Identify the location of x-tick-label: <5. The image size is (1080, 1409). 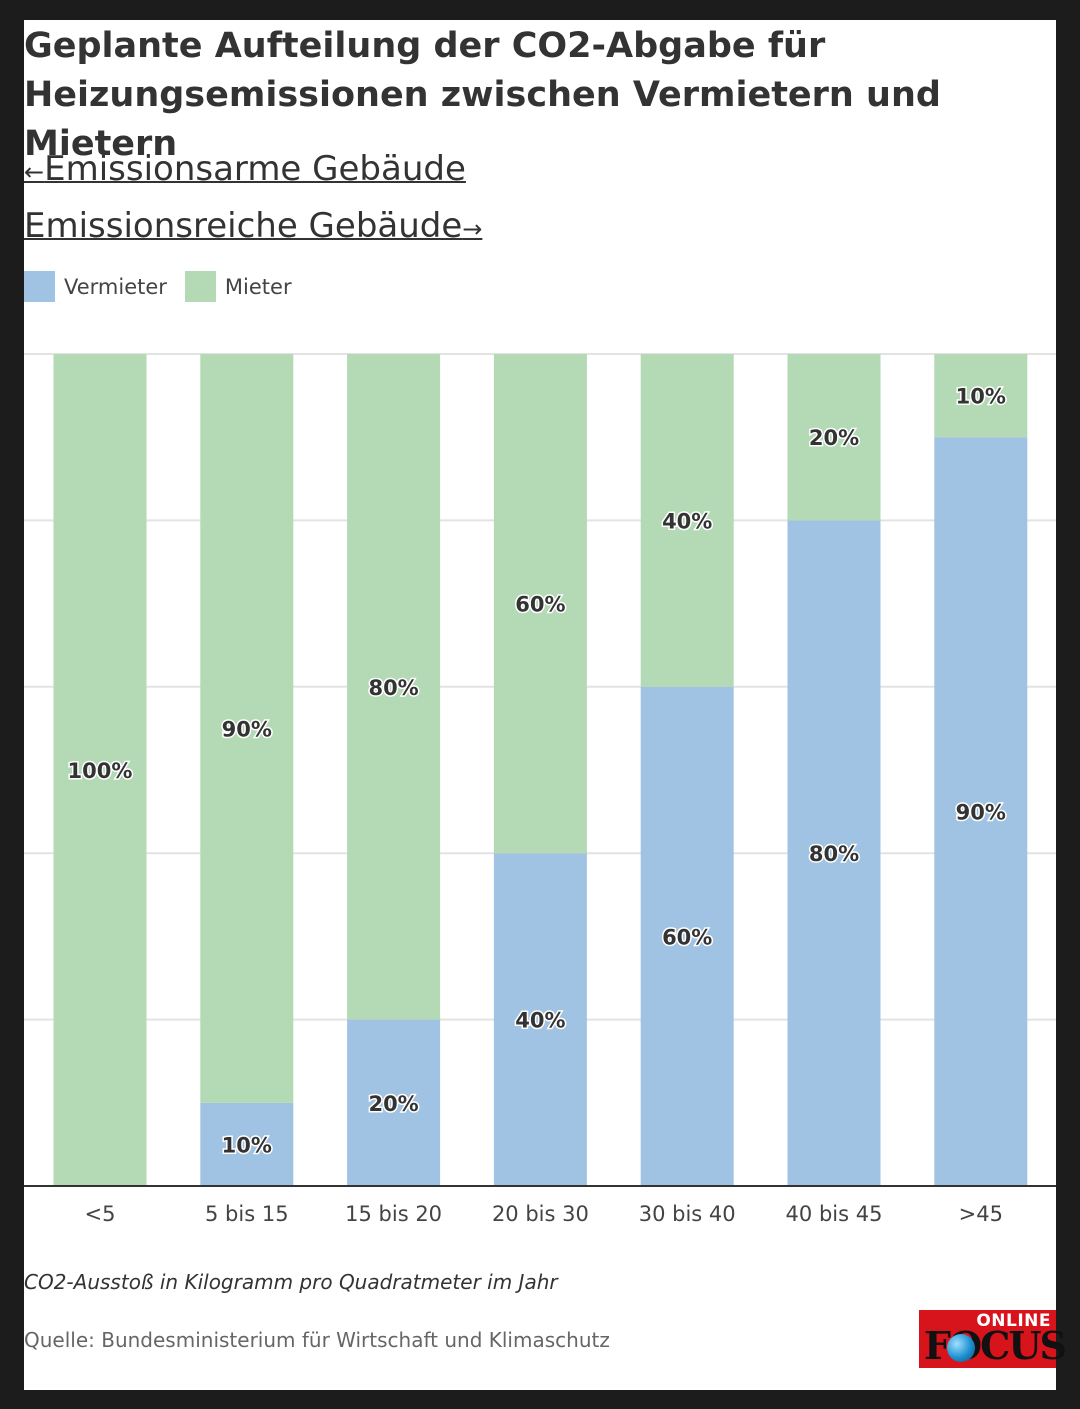
(100, 1214).